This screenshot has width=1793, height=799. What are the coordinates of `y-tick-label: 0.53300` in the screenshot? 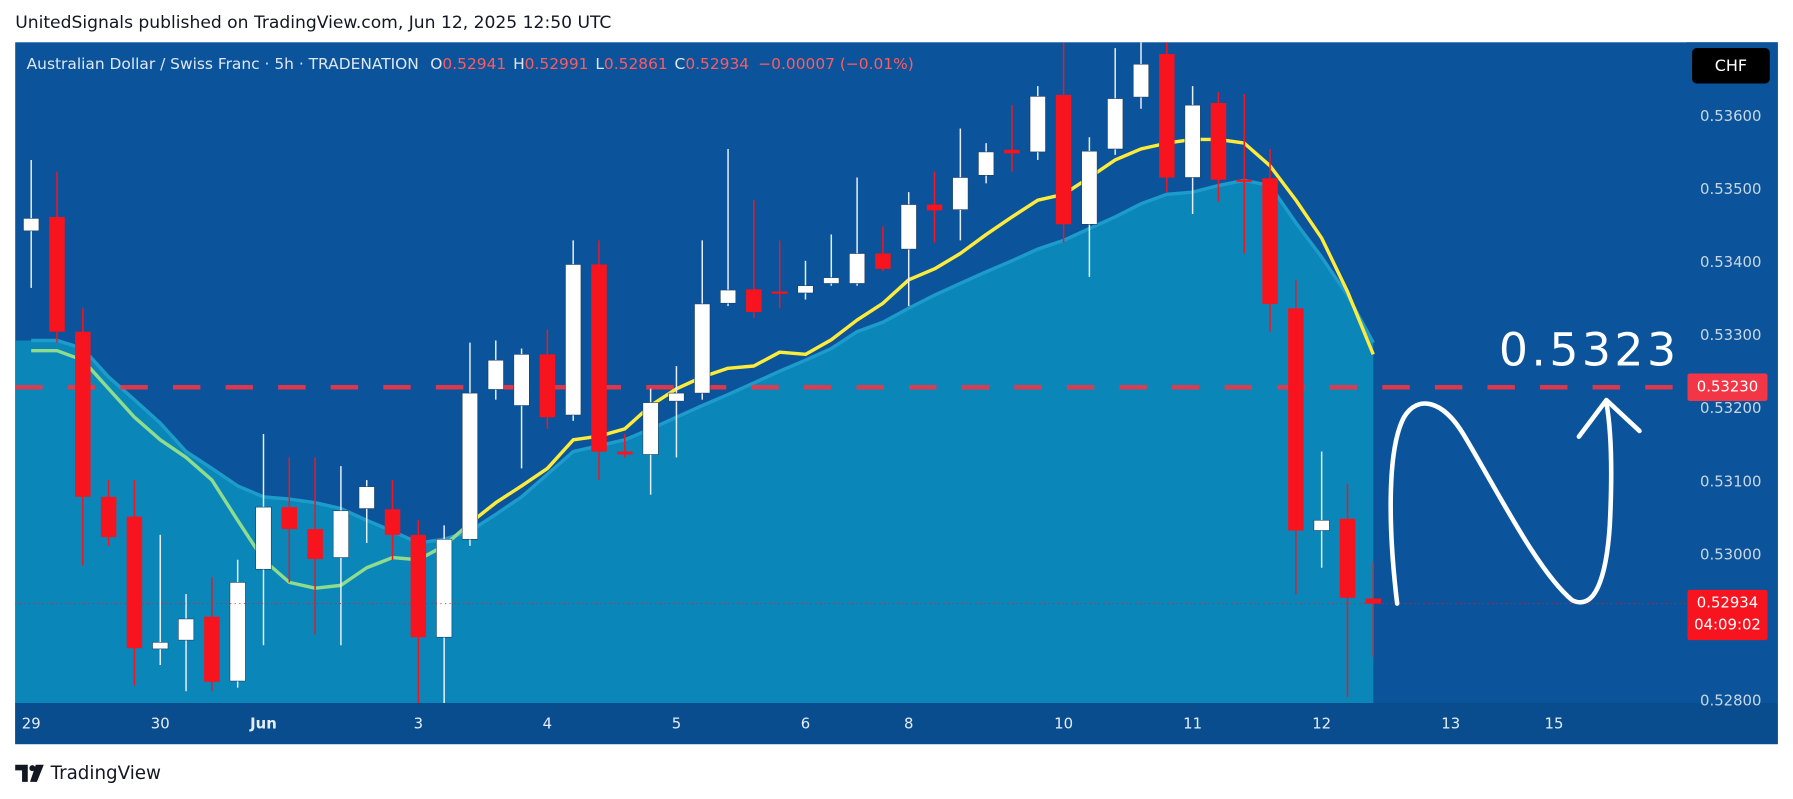 It's located at (1730, 335).